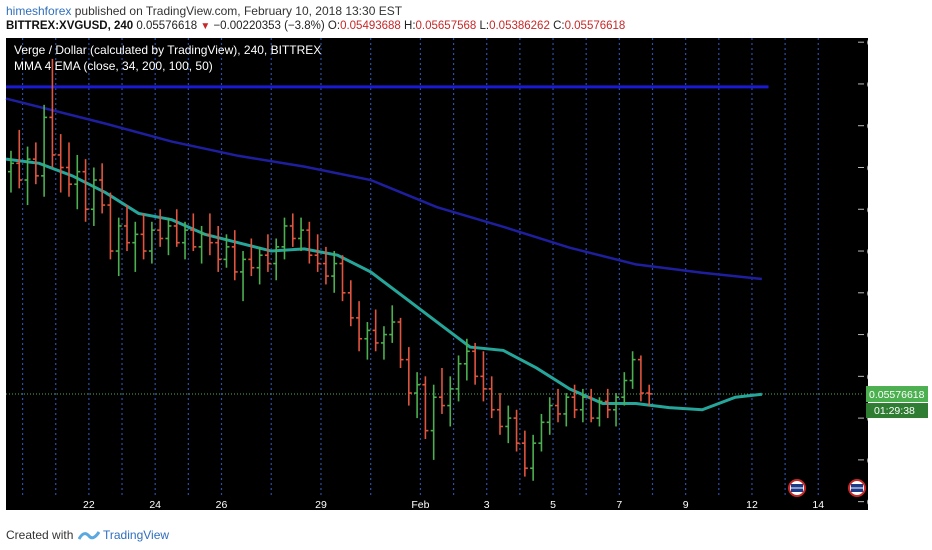  I want to click on y-tick-label: 0.14000000, so click(895, 43).